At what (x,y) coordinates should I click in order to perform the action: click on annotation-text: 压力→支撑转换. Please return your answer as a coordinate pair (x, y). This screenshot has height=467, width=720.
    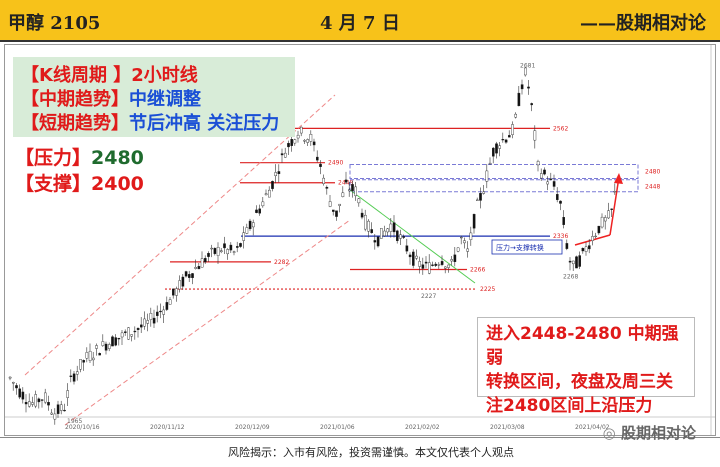
    Looking at the image, I should click on (520, 247).